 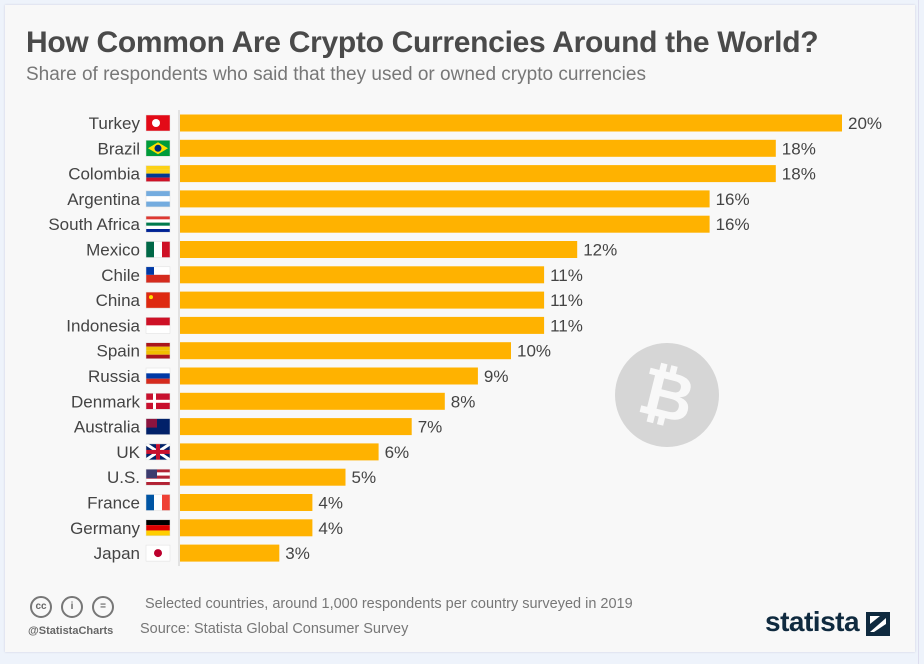 I want to click on category-label-chile: Chile, so click(x=120, y=275).